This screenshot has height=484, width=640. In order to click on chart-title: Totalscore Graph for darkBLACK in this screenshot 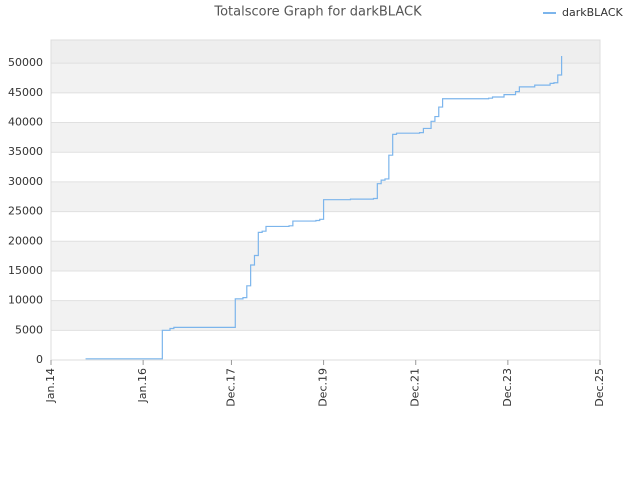, I will do `click(317, 12)`.